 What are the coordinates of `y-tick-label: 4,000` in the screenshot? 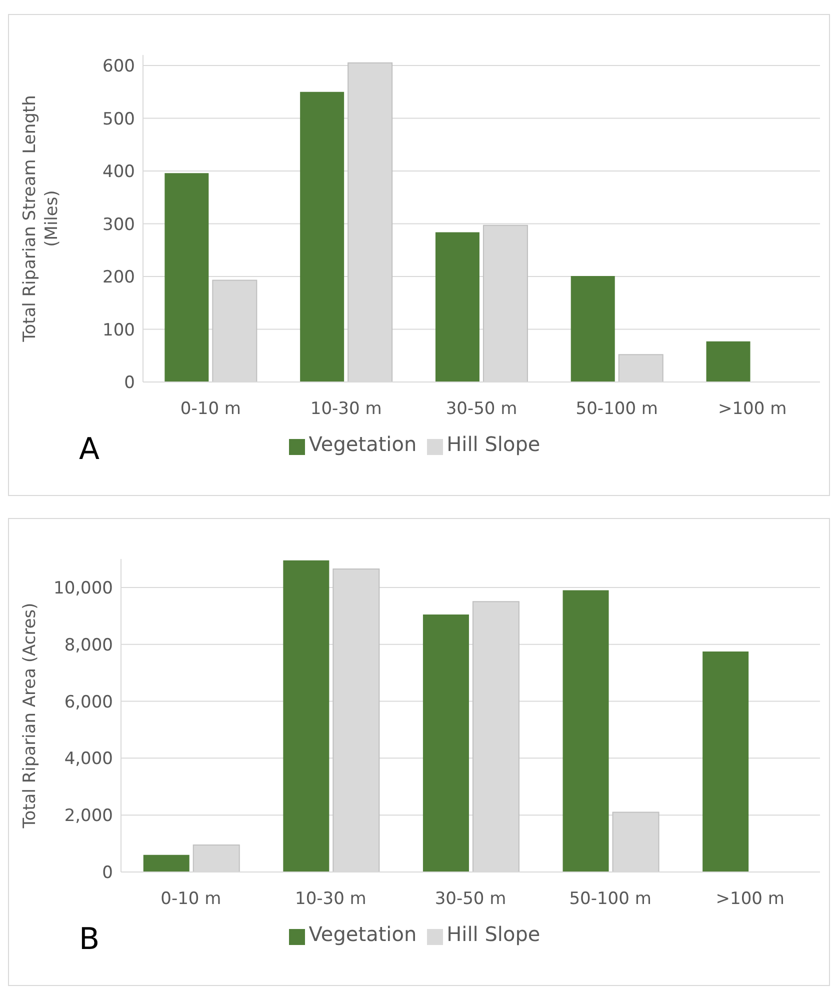 It's located at (88, 759).